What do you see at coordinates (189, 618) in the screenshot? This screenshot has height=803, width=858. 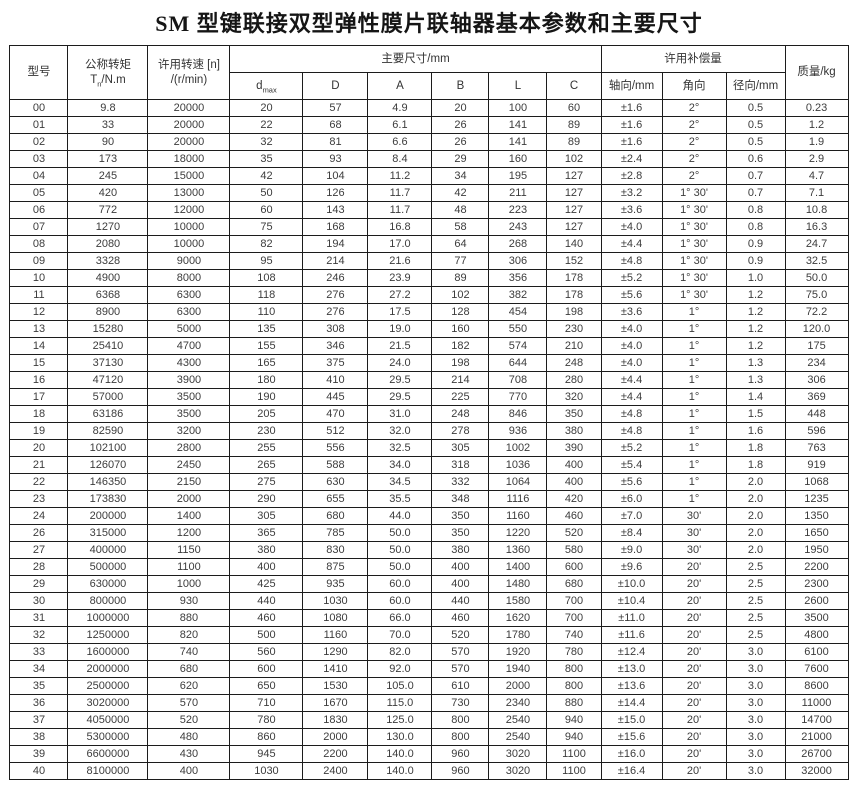 I see `cell-speed: 880` at bounding box center [189, 618].